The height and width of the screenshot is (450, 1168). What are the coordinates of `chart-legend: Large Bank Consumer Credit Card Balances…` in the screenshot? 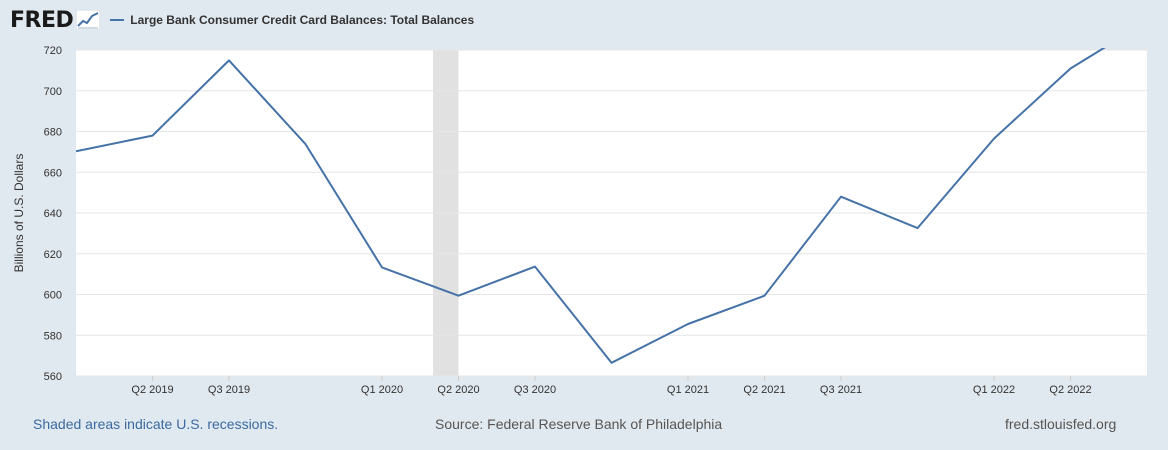 It's located at (292, 20).